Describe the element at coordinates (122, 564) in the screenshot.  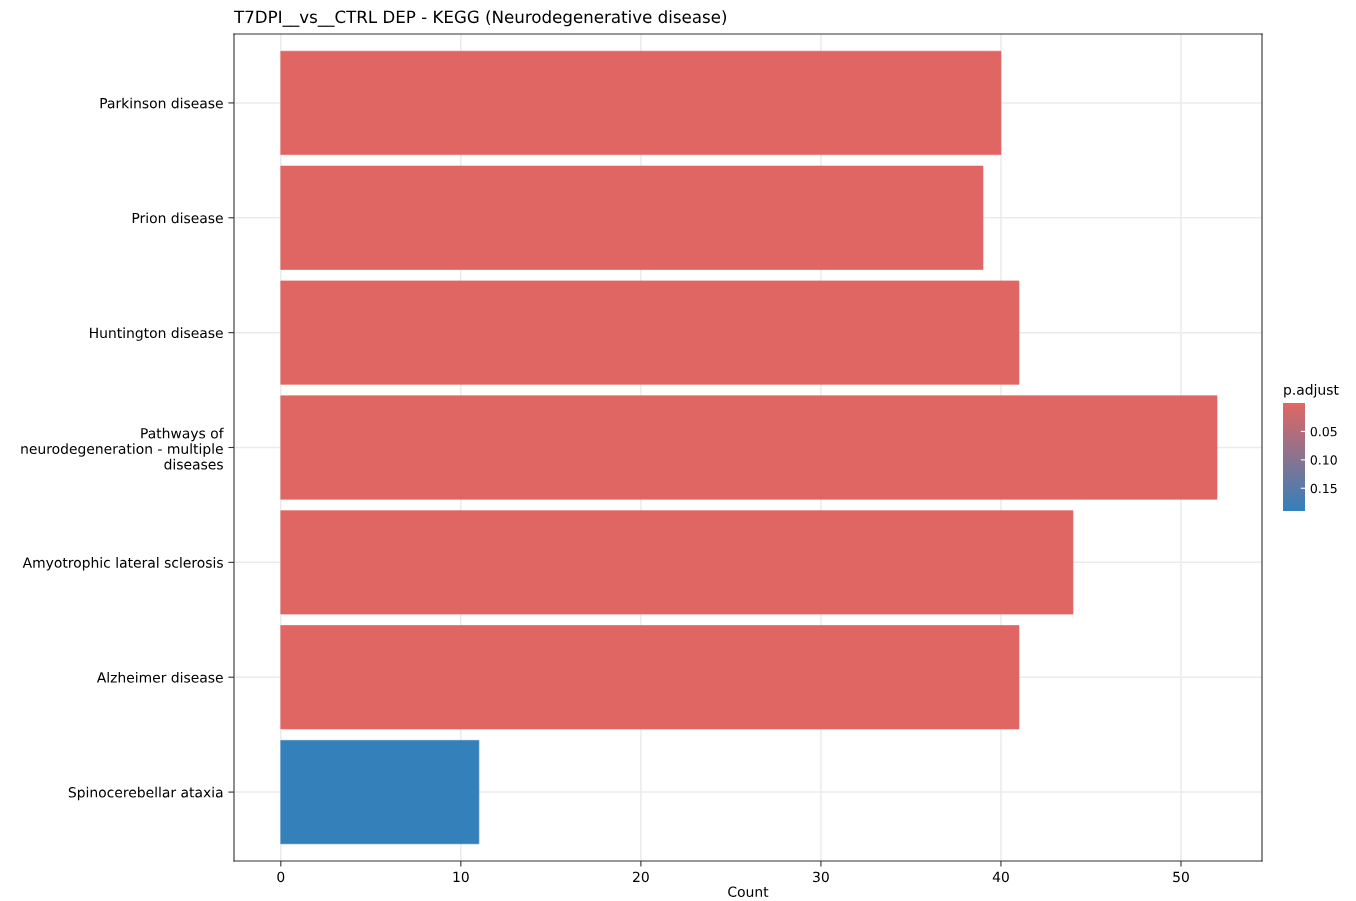
I see `y-tick-label: Amyotrophic lateral sclerosis` at that location.